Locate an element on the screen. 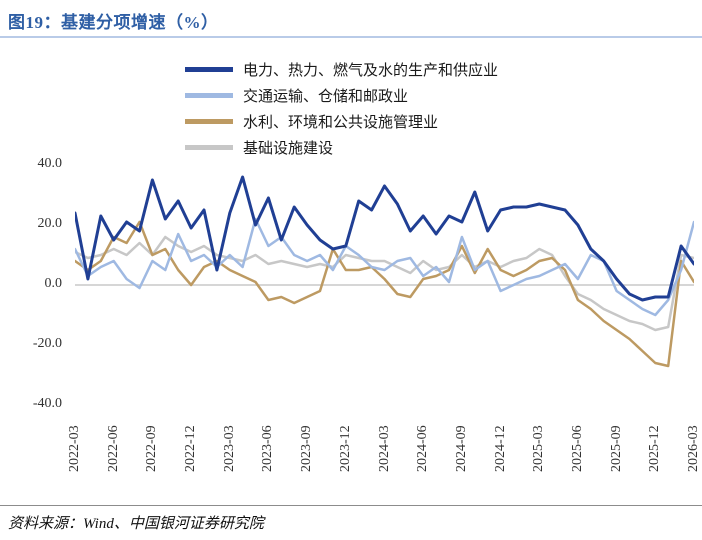  x-axis-tick-label: 2025-03 is located at coordinates (539, 448).